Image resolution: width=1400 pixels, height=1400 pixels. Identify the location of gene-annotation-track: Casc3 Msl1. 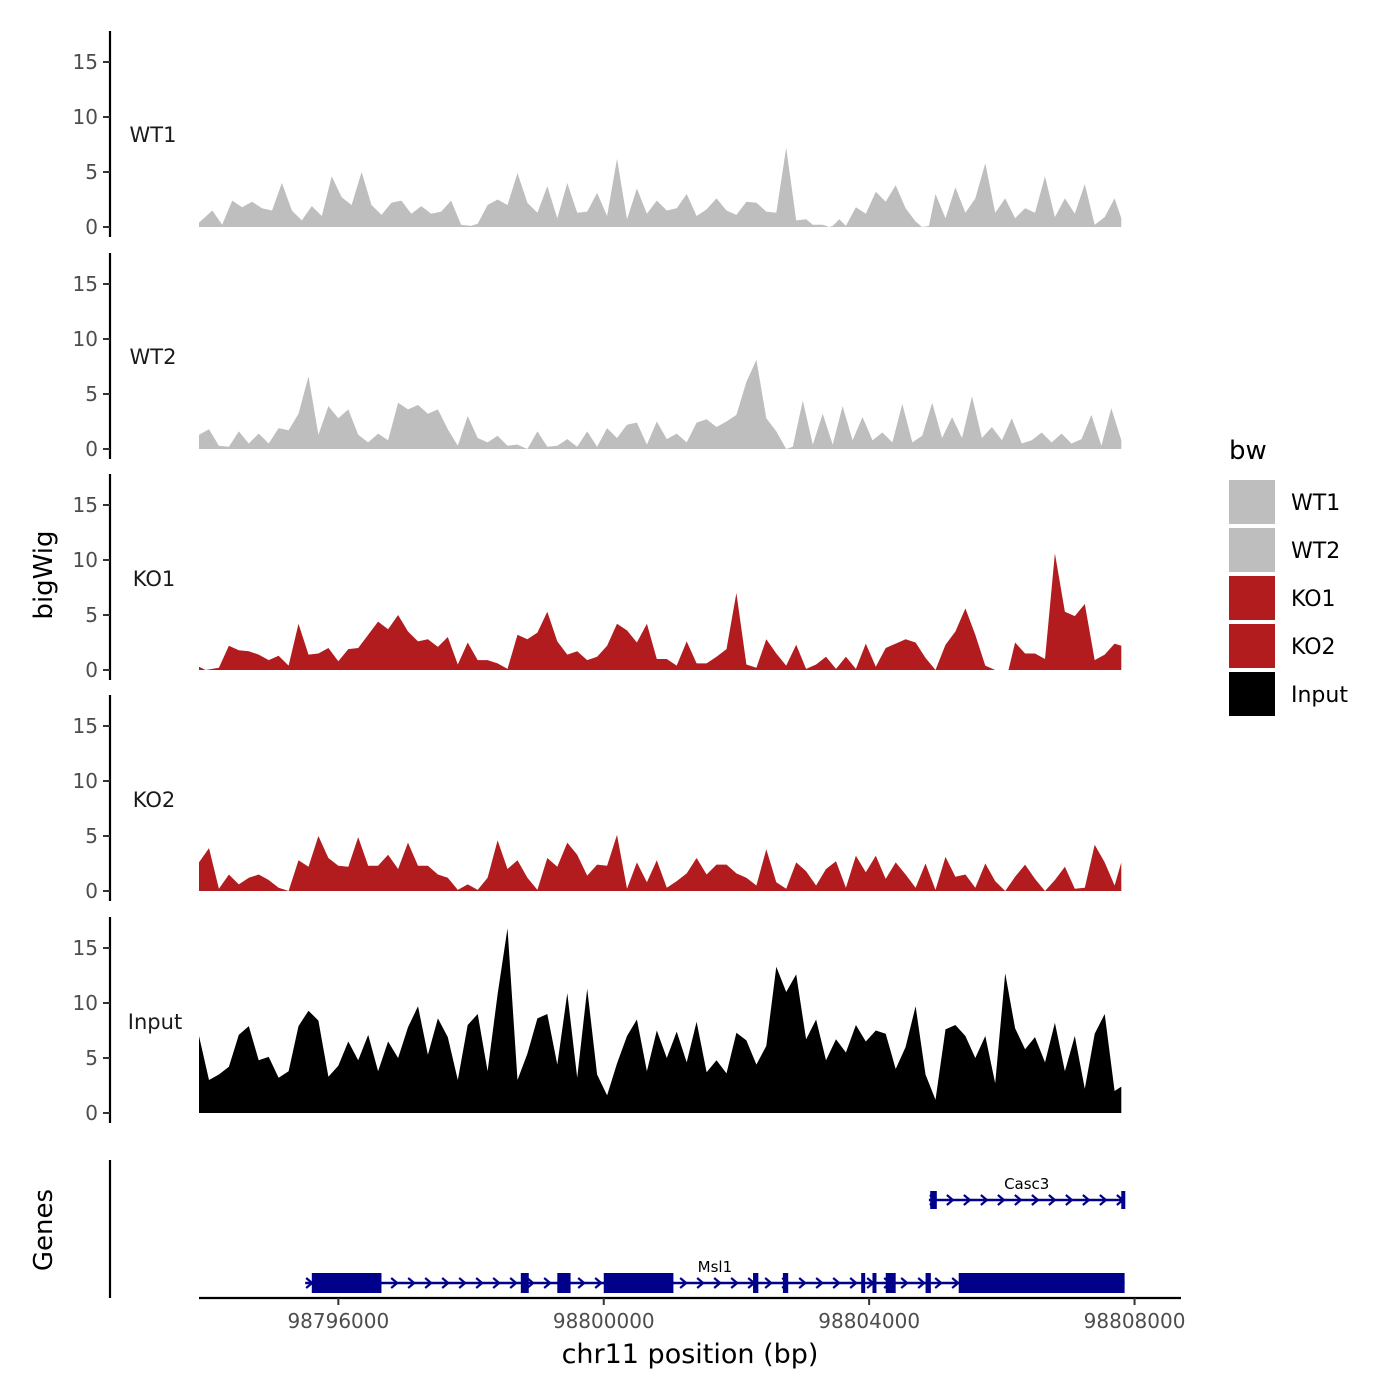
(617, 1229).